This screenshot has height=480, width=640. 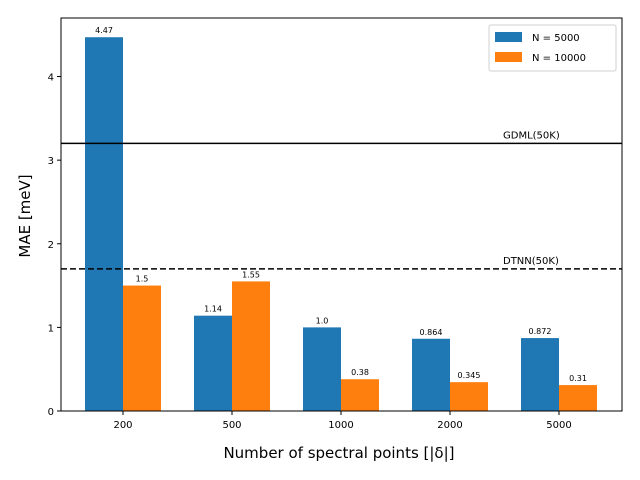 What do you see at coordinates (578, 378) in the screenshot?
I see `bar-value-label: 0.31` at bounding box center [578, 378].